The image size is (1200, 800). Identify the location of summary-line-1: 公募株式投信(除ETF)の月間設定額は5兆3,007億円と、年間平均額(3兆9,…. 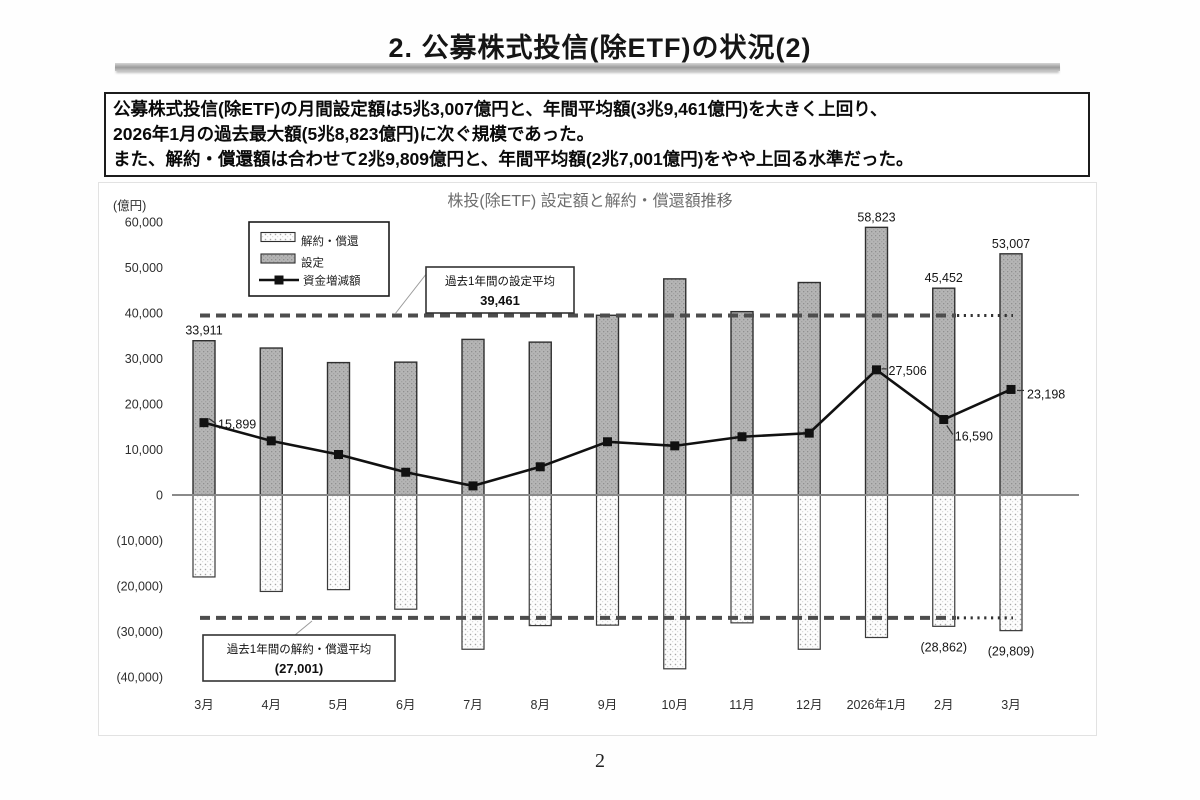
(500, 109).